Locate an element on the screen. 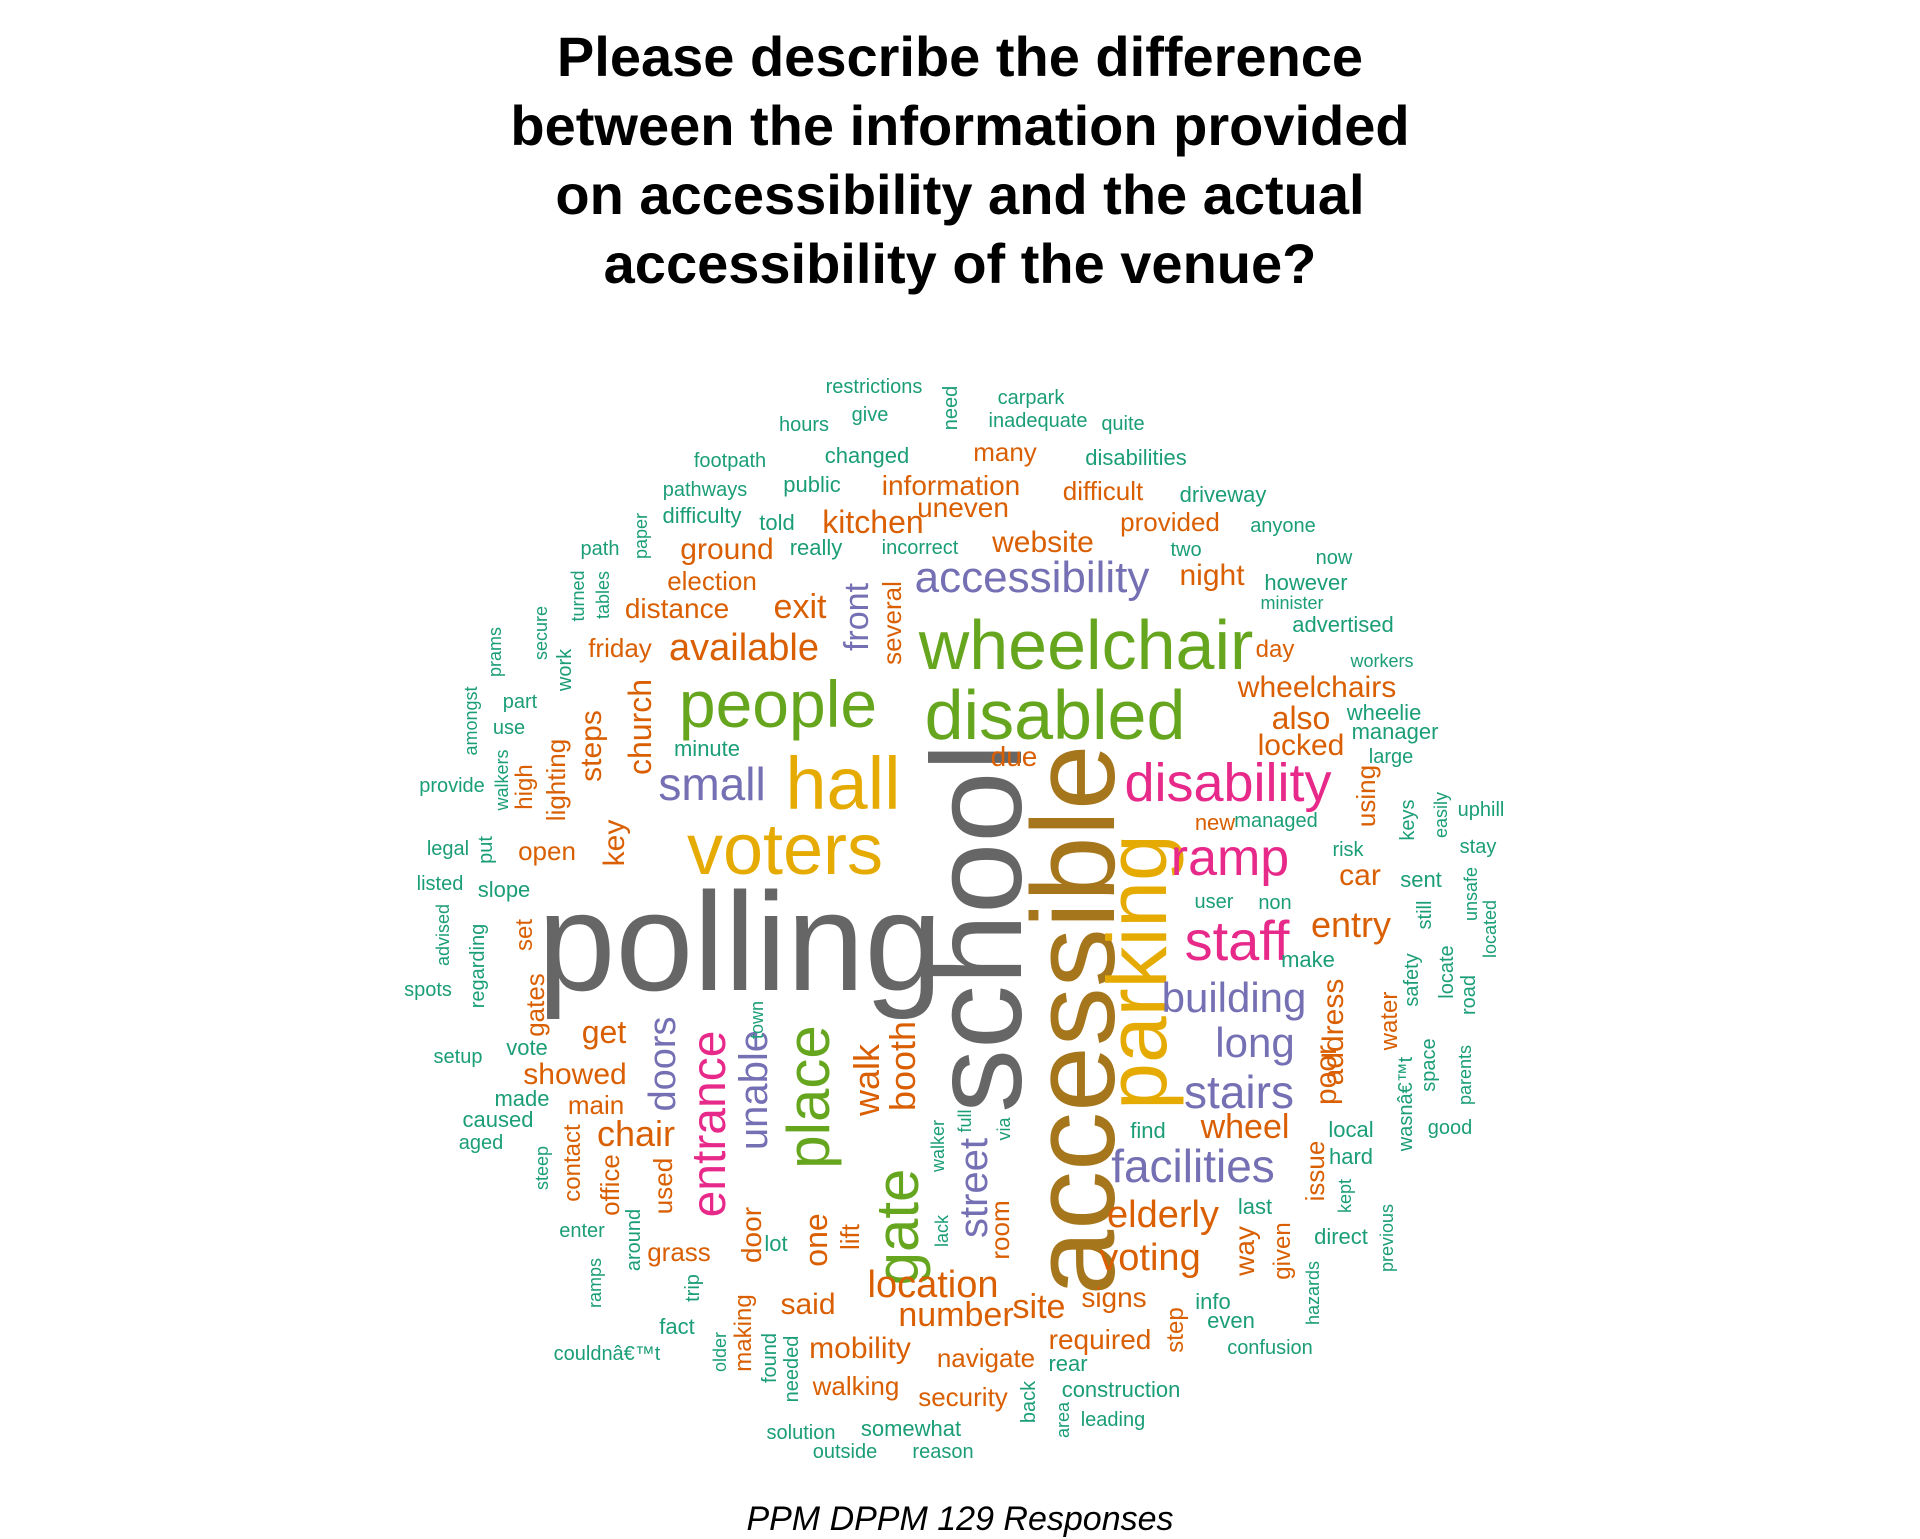 The height and width of the screenshot is (1539, 1920). cloud-word: inadequate is located at coordinates (1038, 421).